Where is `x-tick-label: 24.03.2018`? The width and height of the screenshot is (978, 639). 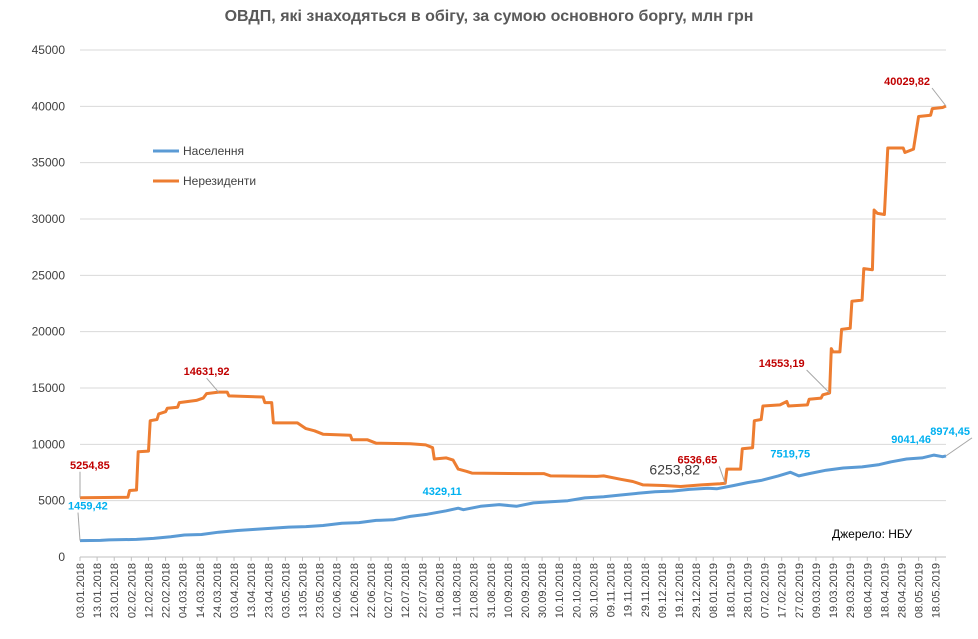
x-tick-label: 24.03.2018 is located at coordinates (218, 590).